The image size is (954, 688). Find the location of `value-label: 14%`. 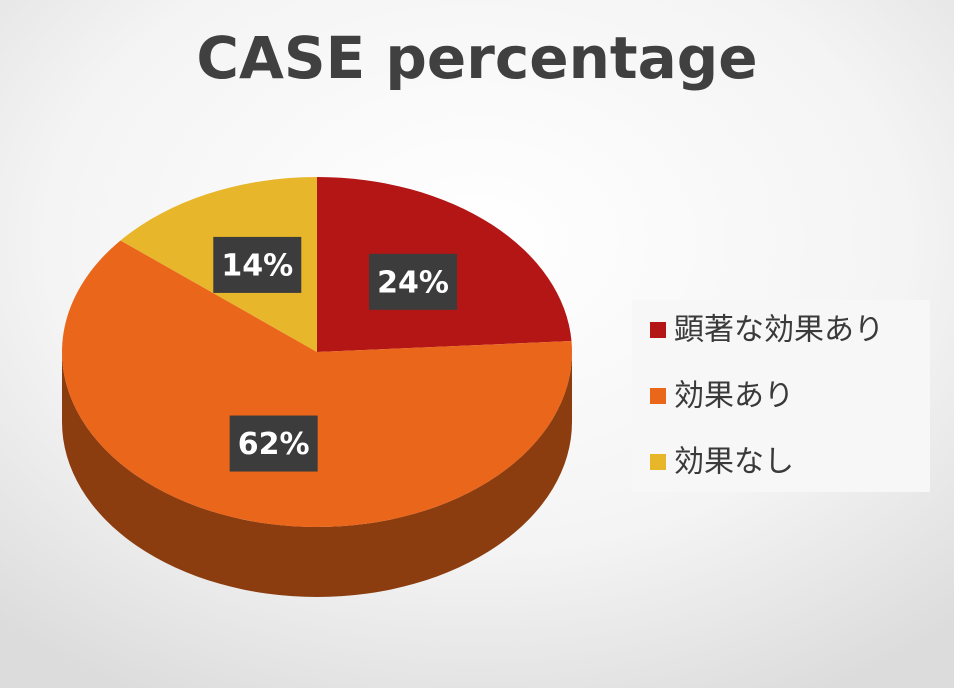

value-label: 14% is located at coordinates (257, 265).